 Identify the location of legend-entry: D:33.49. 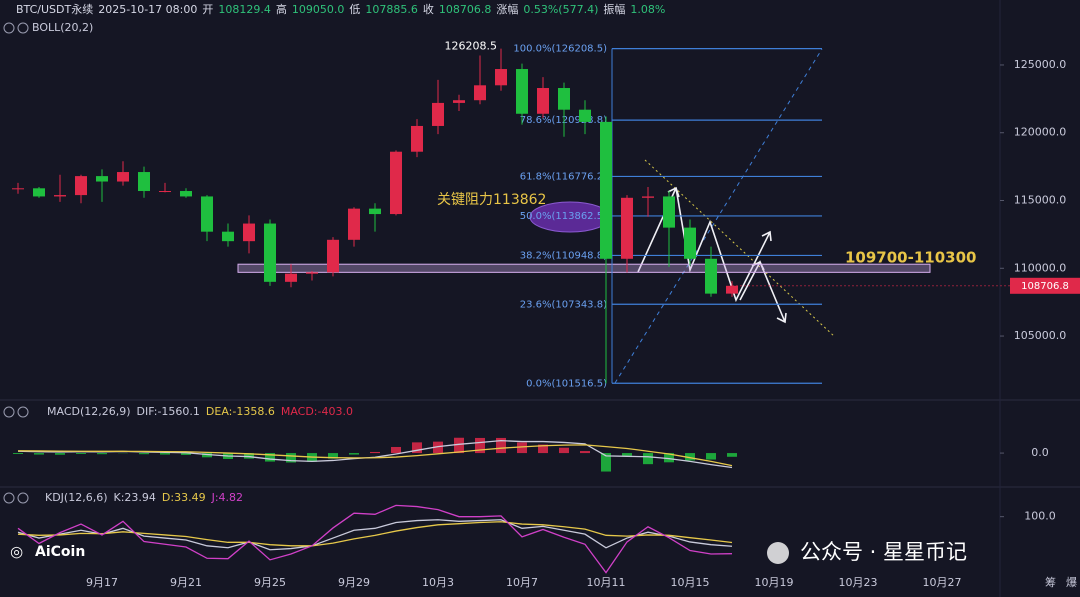
(184, 497).